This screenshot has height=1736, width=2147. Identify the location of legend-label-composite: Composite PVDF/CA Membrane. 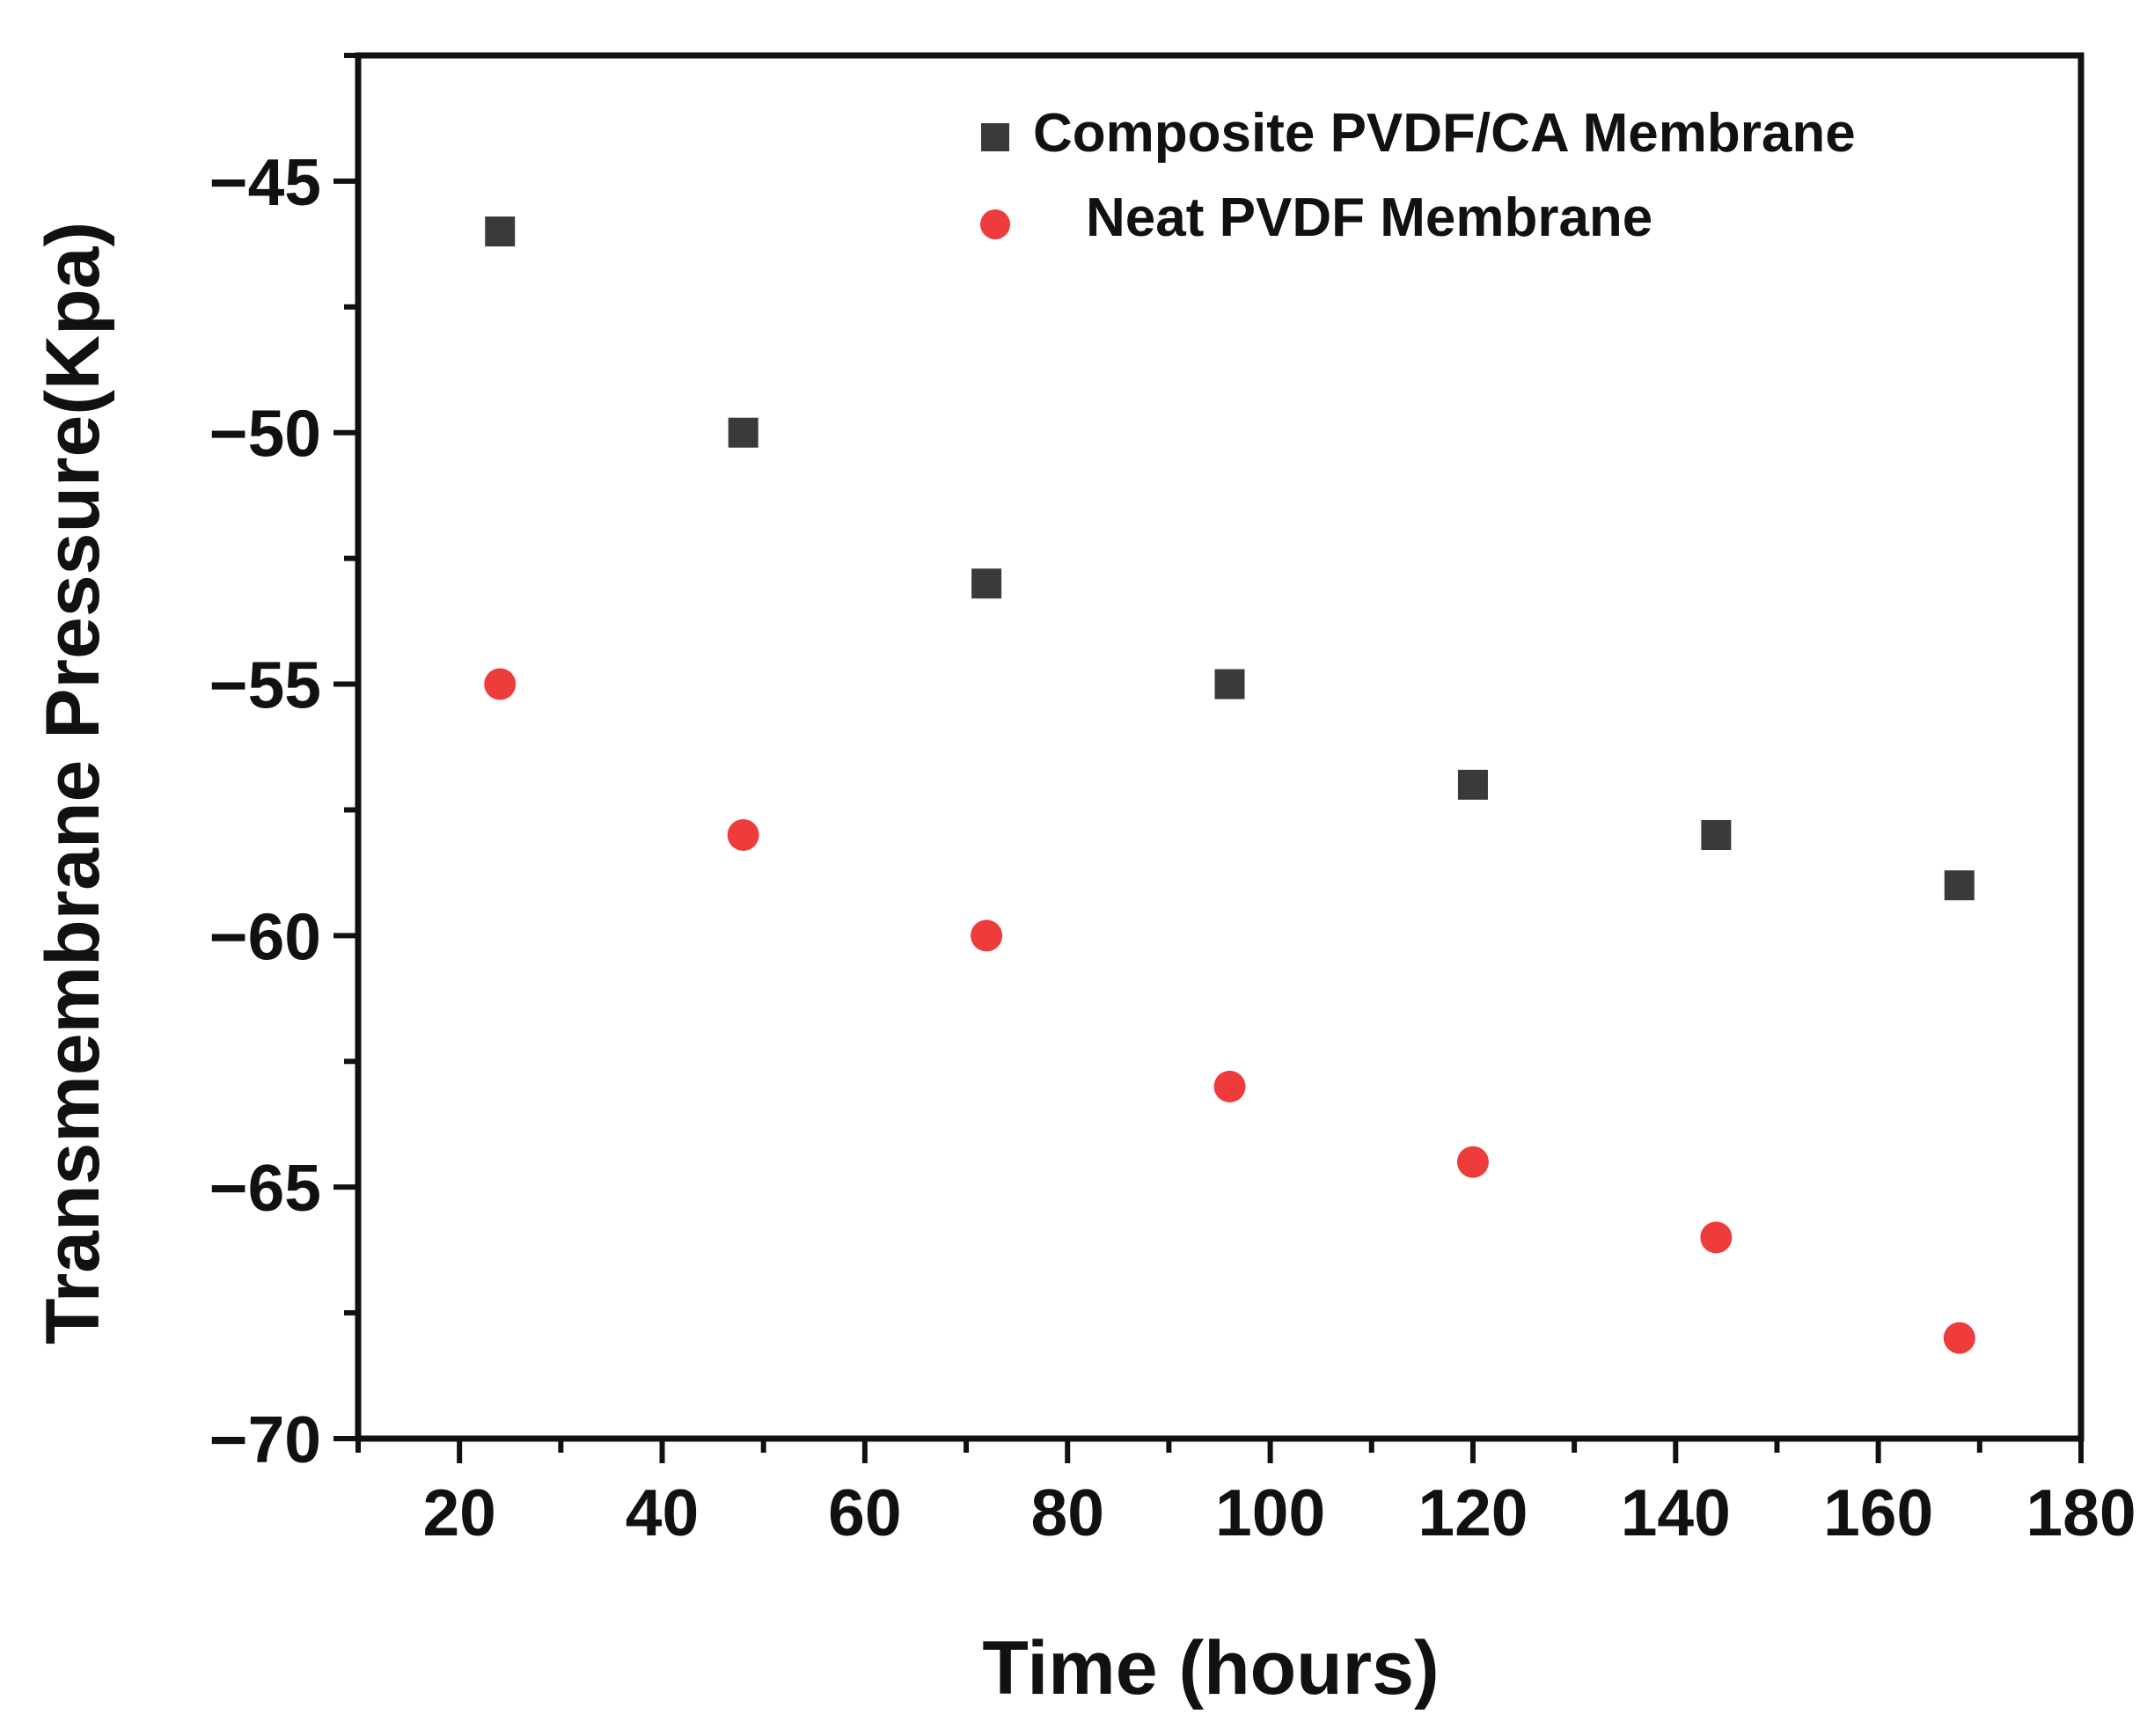
(1445, 133).